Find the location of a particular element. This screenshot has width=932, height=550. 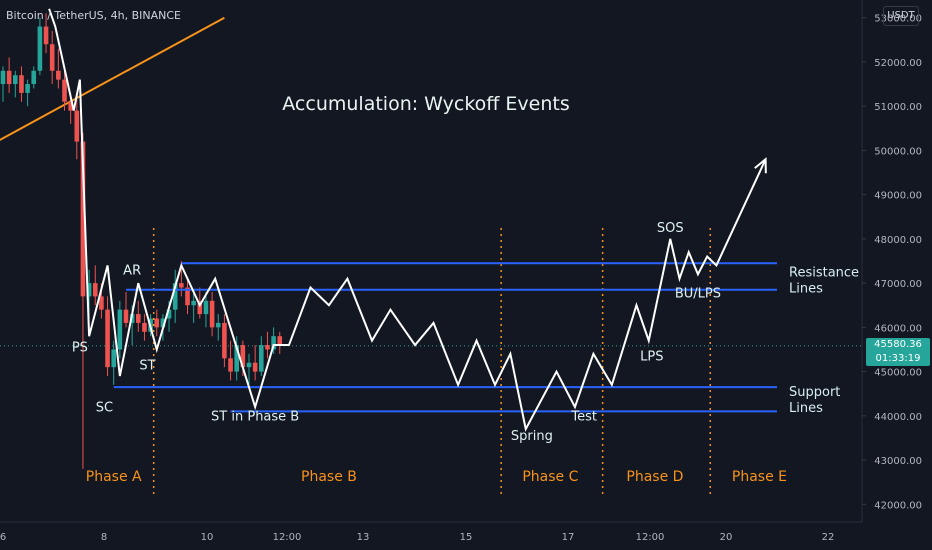

event-label: AR is located at coordinates (132, 270).